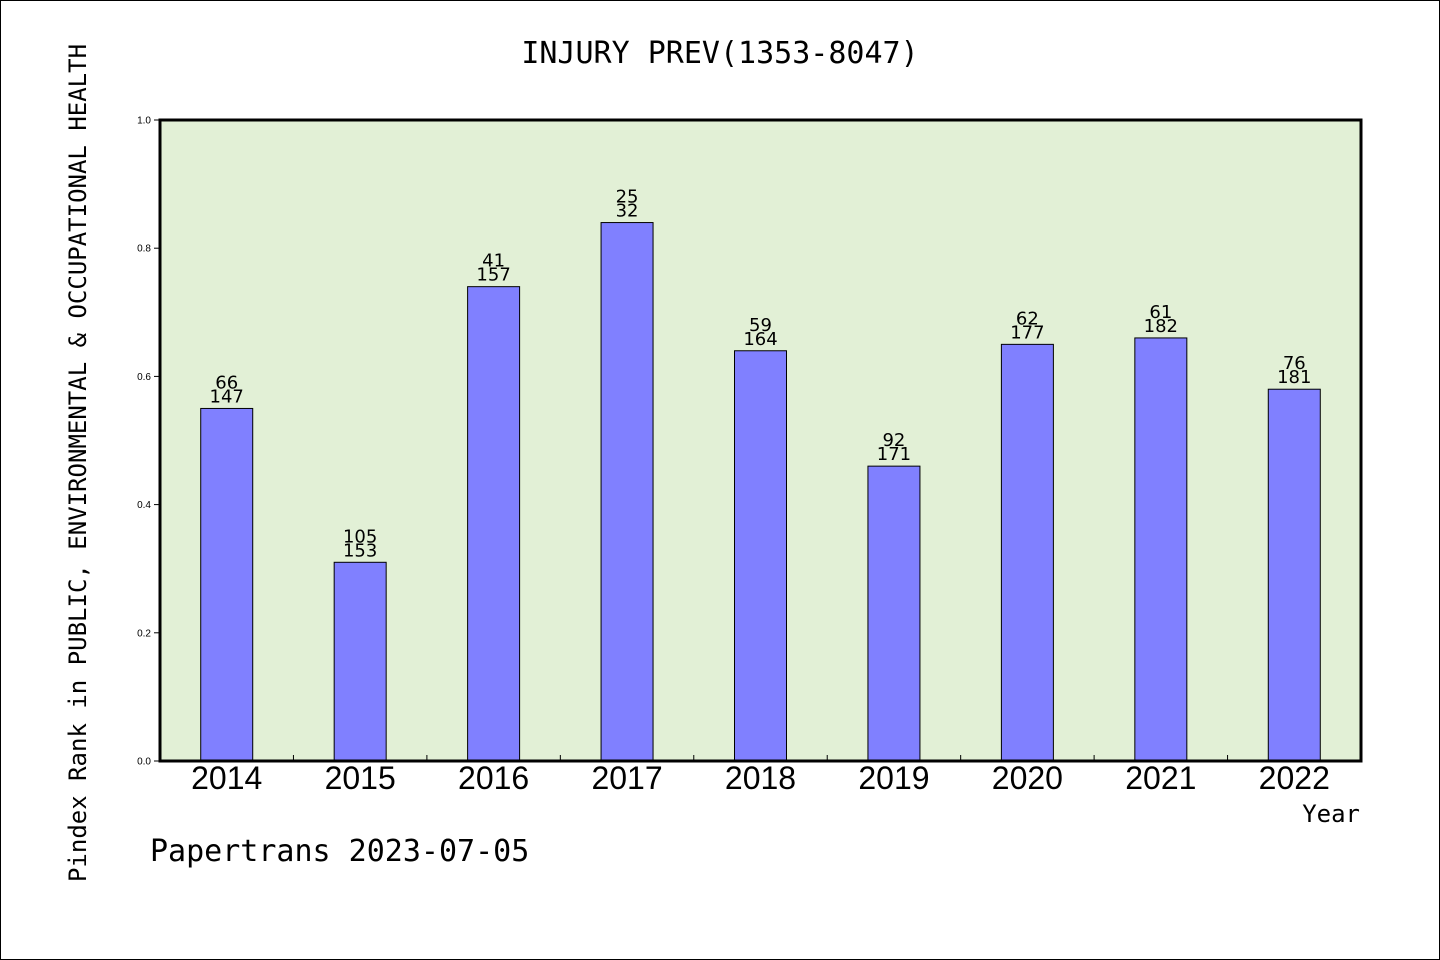 This screenshot has width=1440, height=960. What do you see at coordinates (340, 851) in the screenshot?
I see `footer-credit: Papertrans 2023-07-05` at bounding box center [340, 851].